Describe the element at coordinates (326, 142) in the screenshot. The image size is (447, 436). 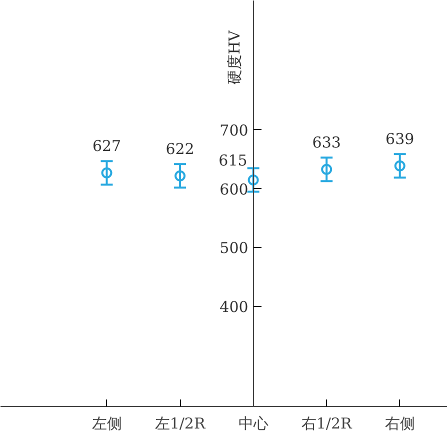
I see `data-label: 633` at that location.